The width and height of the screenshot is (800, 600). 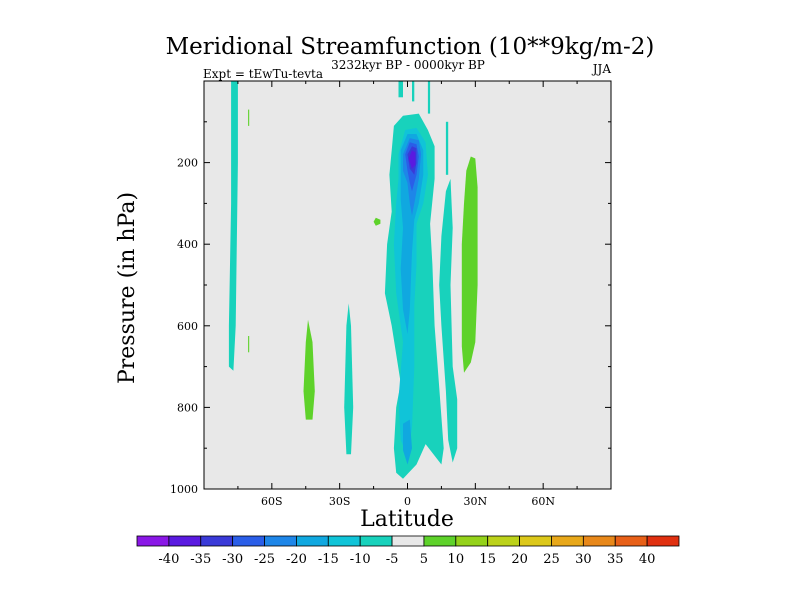 I want to click on contour-sh-midlat-green, so click(x=309, y=369).